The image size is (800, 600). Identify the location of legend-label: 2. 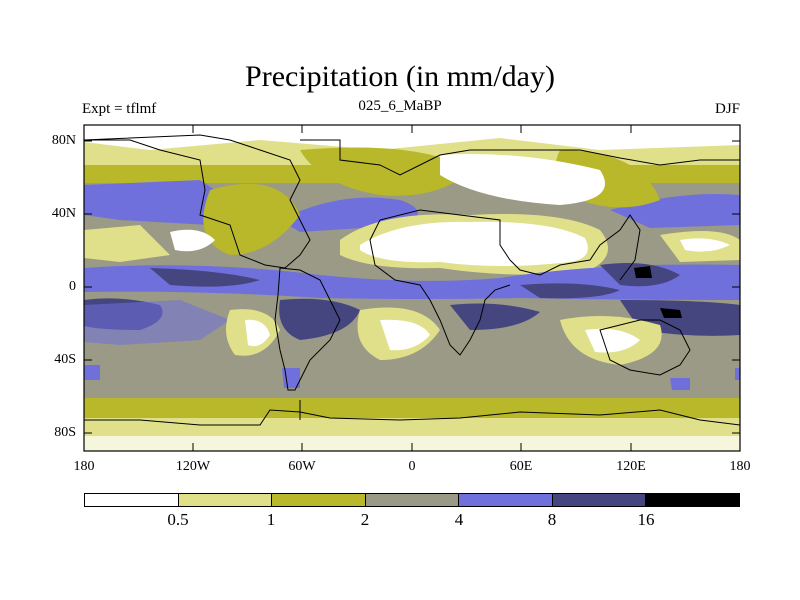
(365, 519).